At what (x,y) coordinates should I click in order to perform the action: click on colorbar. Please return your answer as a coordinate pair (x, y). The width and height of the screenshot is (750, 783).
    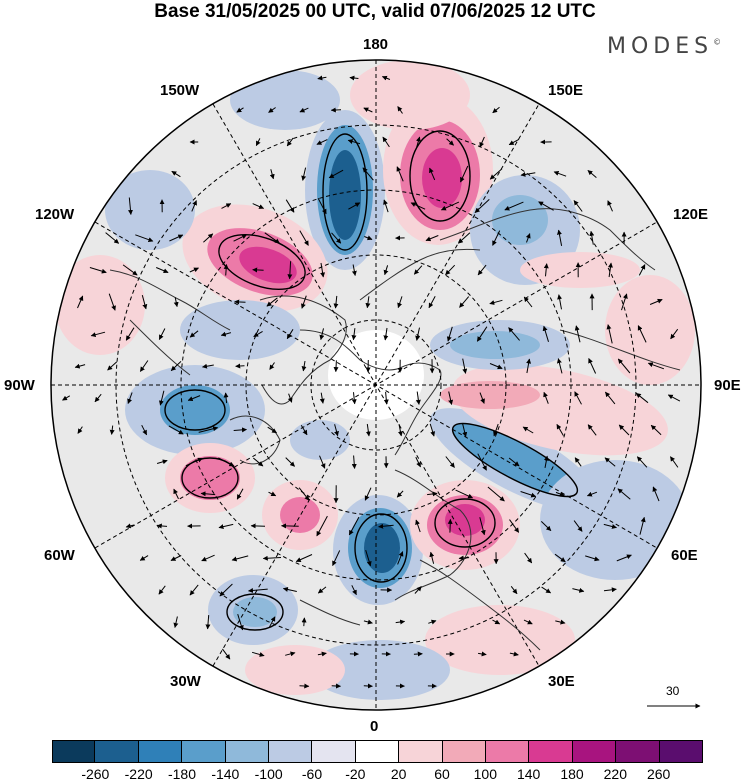
    Looking at the image, I should click on (377, 751).